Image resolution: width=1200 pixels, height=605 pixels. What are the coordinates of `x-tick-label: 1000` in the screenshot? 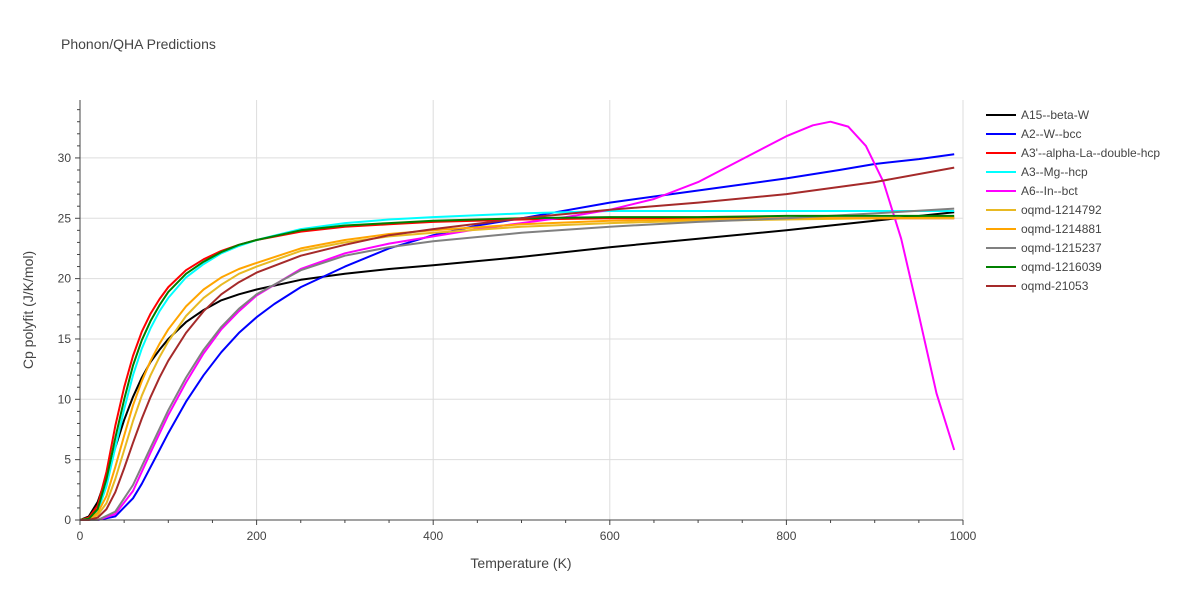 It's located at (963, 536).